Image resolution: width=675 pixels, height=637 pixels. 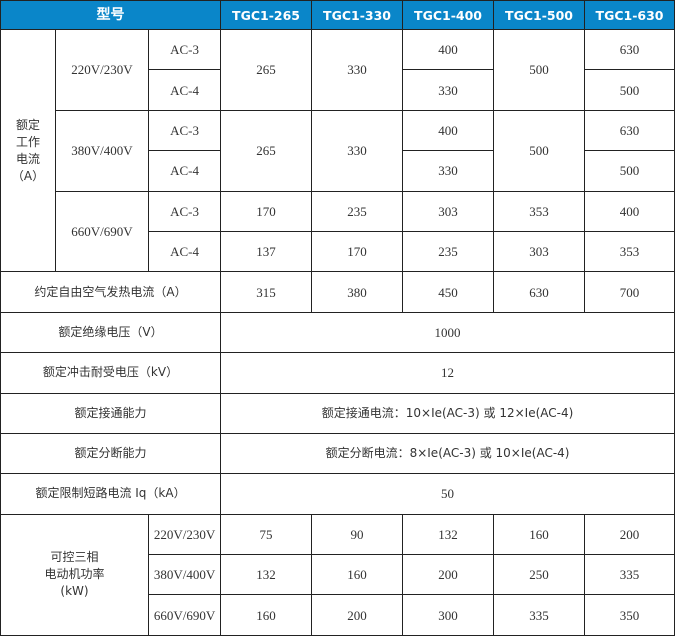 I want to click on value-cell: 700, so click(x=629, y=292).